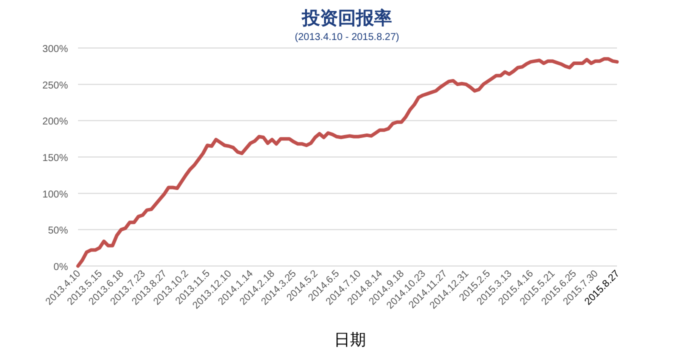 The image size is (695, 362). Describe the element at coordinates (61, 267) in the screenshot. I see `y-tick-label: 0%` at that location.